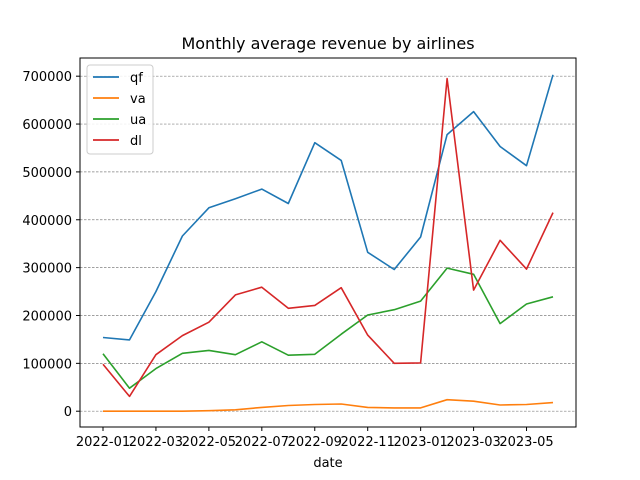  Describe the element at coordinates (47, 77) in the screenshot. I see `y-tick-label: 700000` at that location.